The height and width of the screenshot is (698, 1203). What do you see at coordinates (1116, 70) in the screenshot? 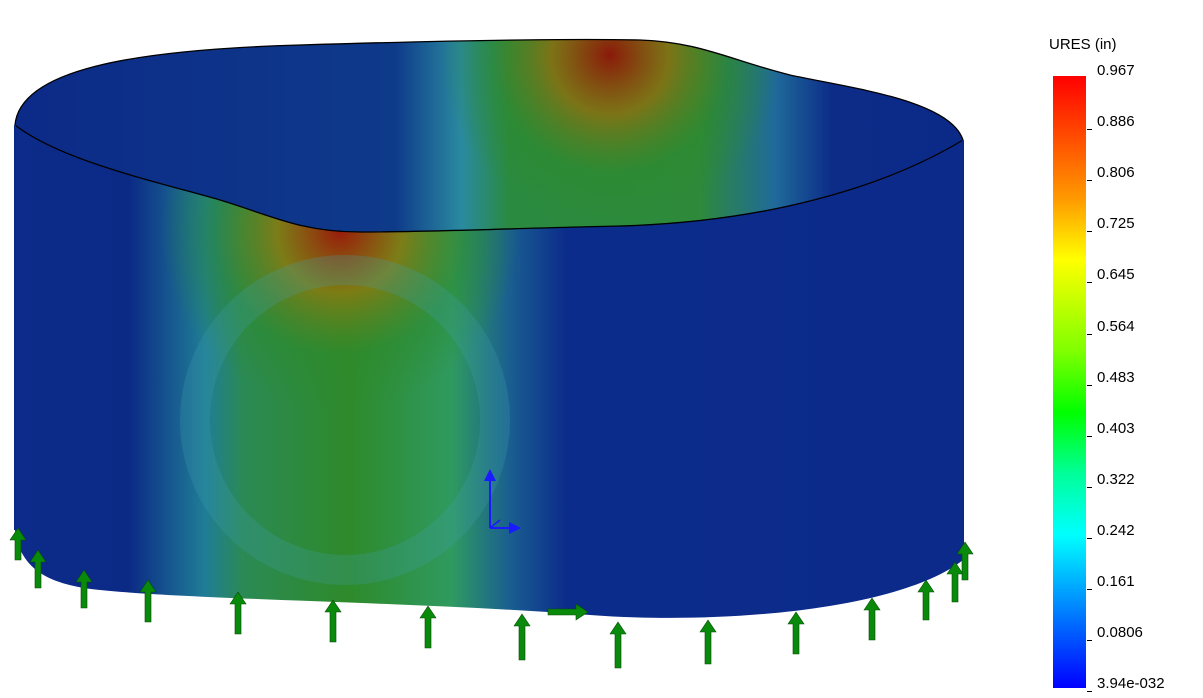
I see `legend-value-label: 0.967` at bounding box center [1116, 70].